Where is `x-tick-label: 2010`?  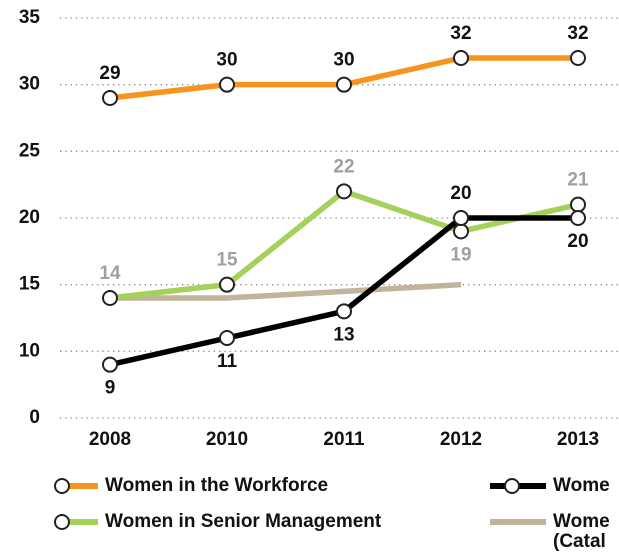
x-tick-label: 2010 is located at coordinates (227, 439).